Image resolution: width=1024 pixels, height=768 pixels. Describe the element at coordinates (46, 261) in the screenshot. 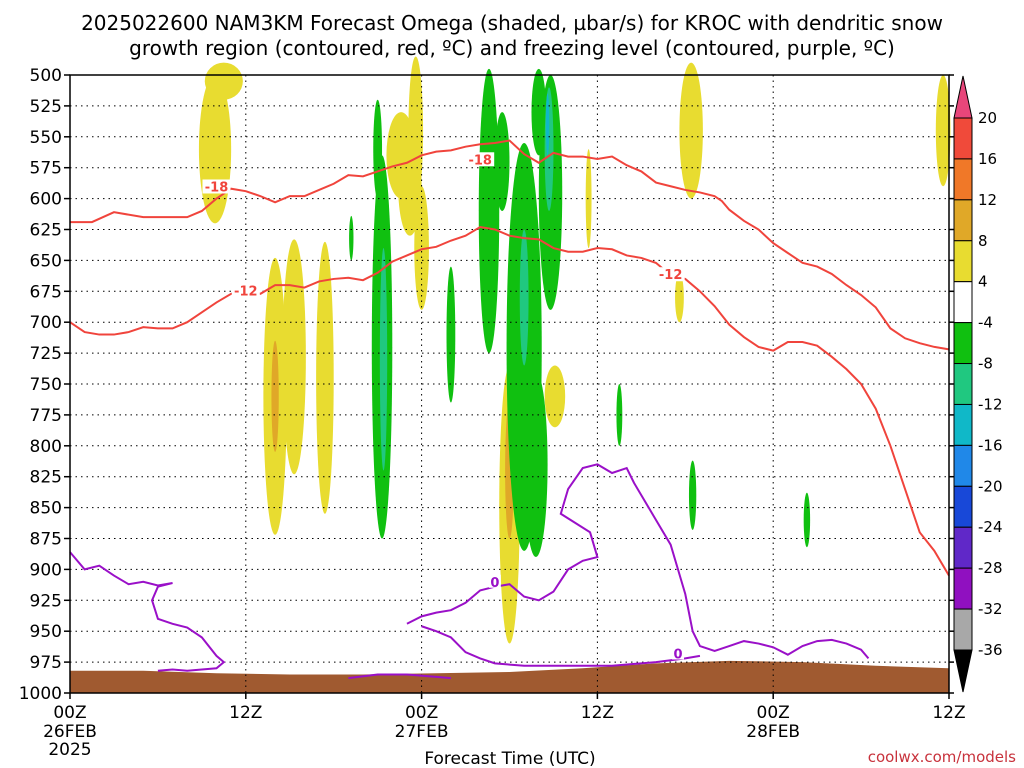

I see `y-tick-label-6: 650` at that location.